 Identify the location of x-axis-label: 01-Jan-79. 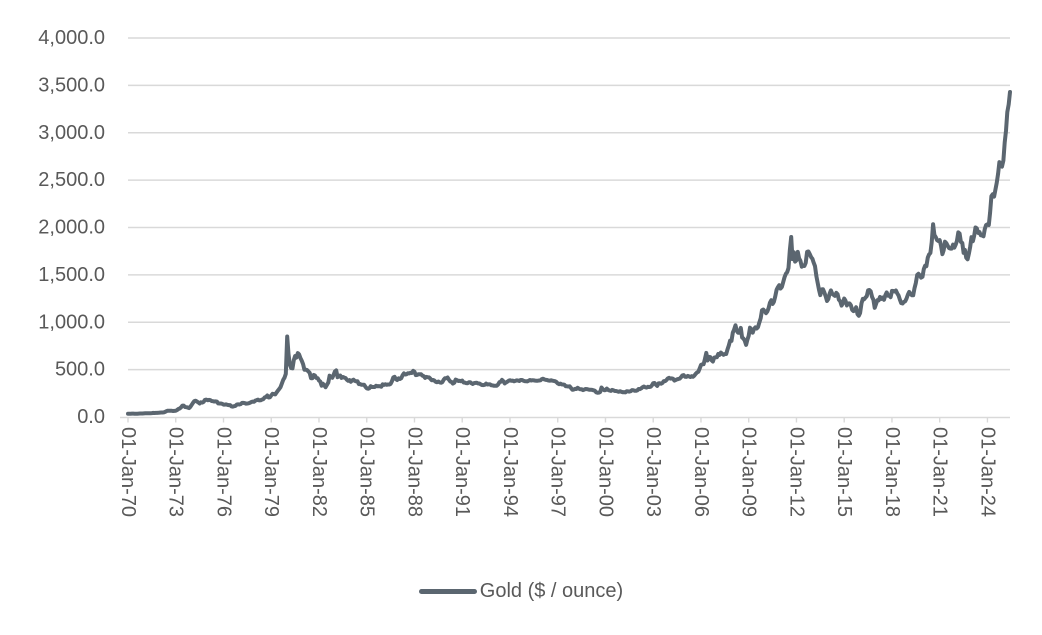
(271, 472).